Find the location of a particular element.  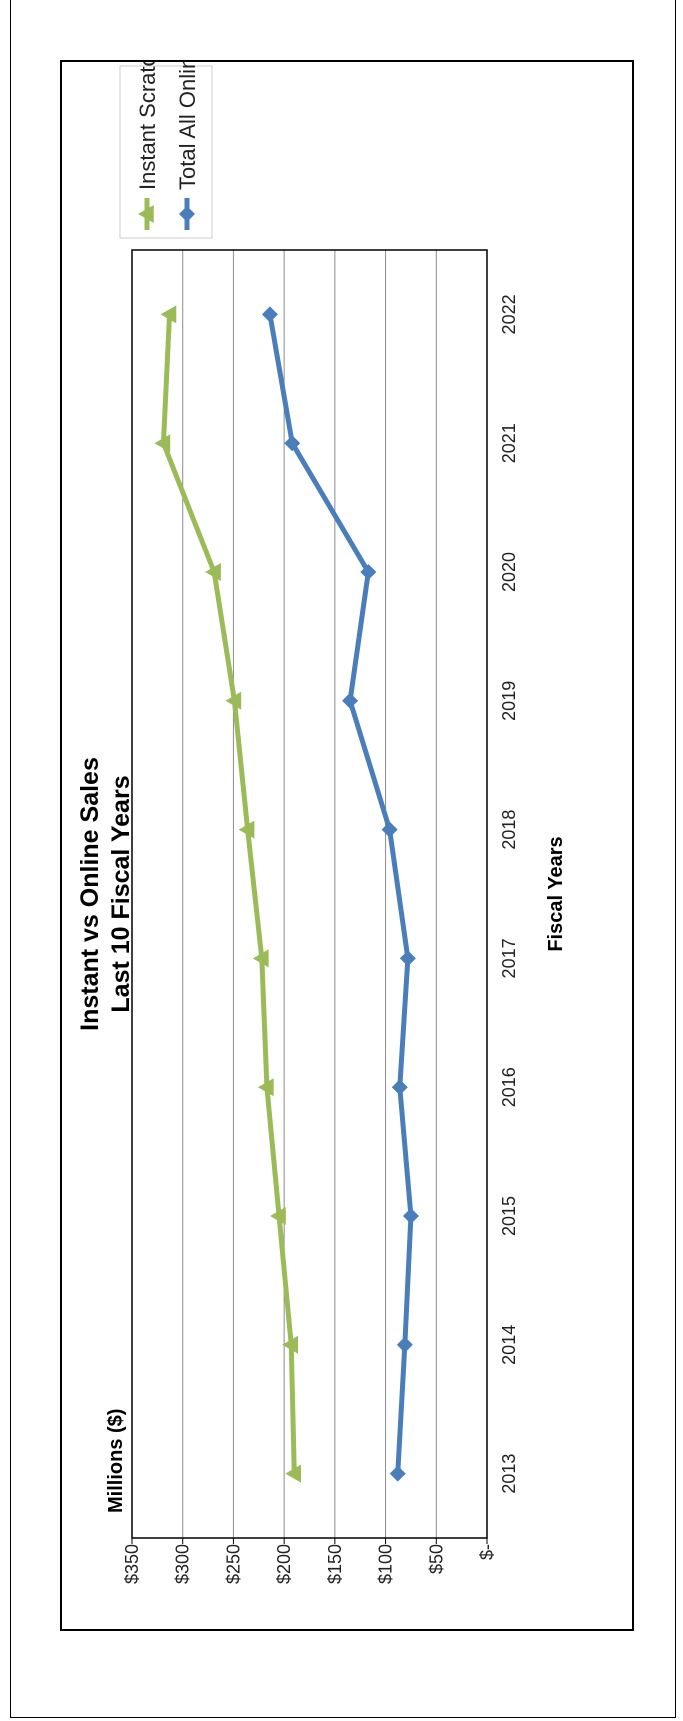

x-tick-label: 2013 is located at coordinates (509, 1474).